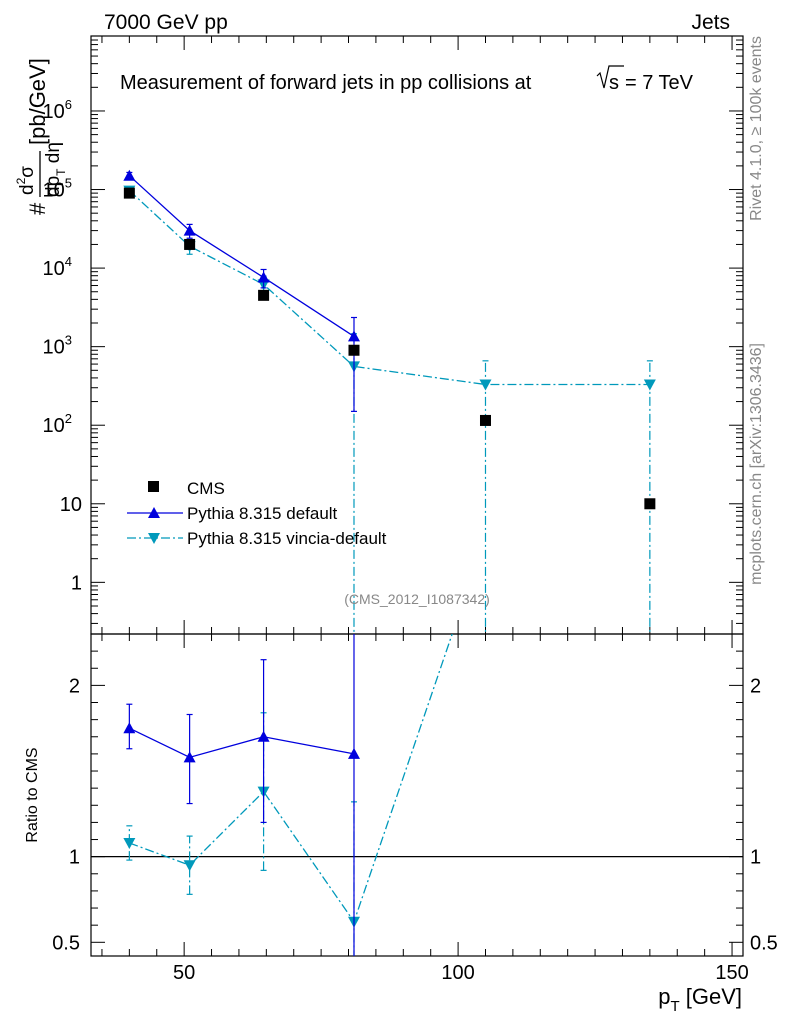  Describe the element at coordinates (76, 583) in the screenshot. I see `main-ytick-label: 1` at that location.